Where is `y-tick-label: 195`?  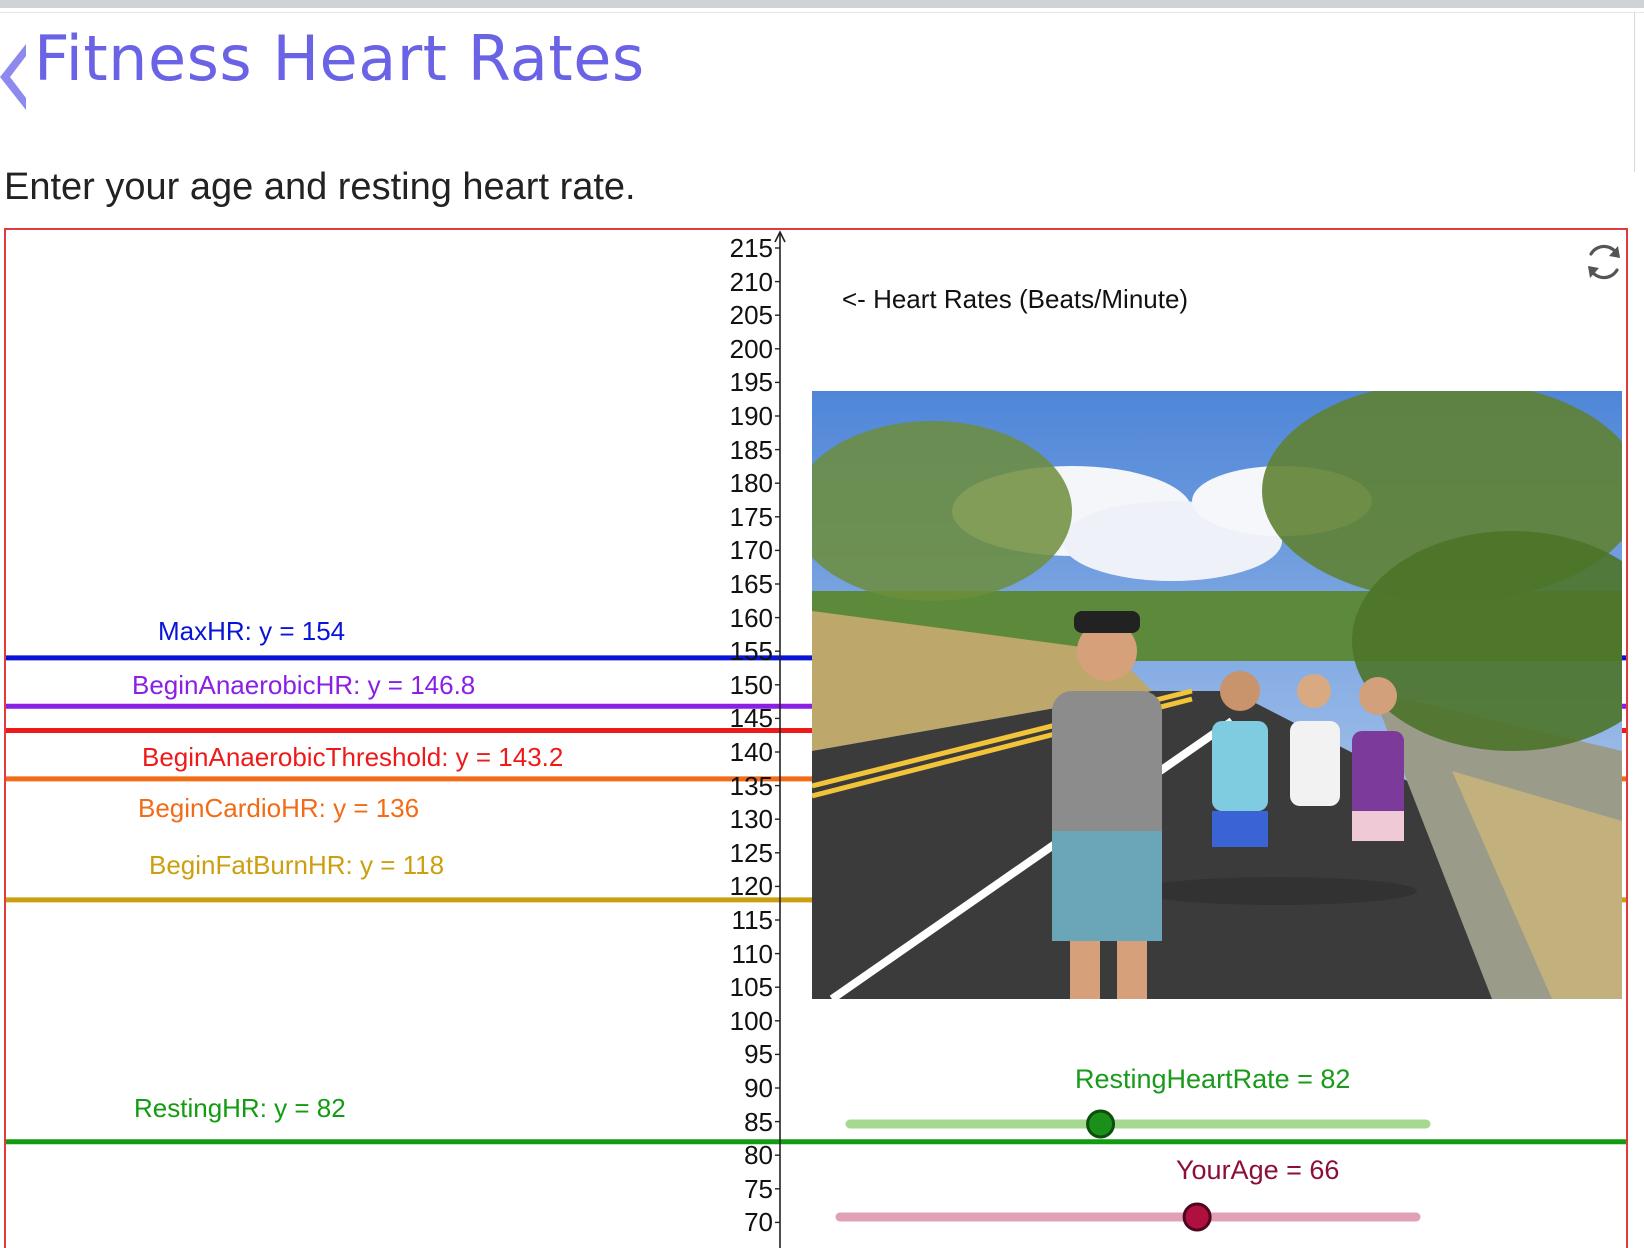 y-tick-label: 195 is located at coordinates (751, 382).